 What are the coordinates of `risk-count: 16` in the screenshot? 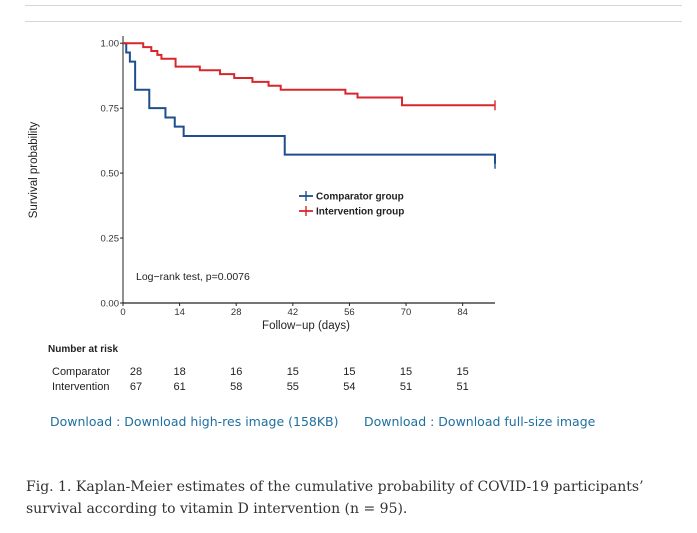 It's located at (236, 372).